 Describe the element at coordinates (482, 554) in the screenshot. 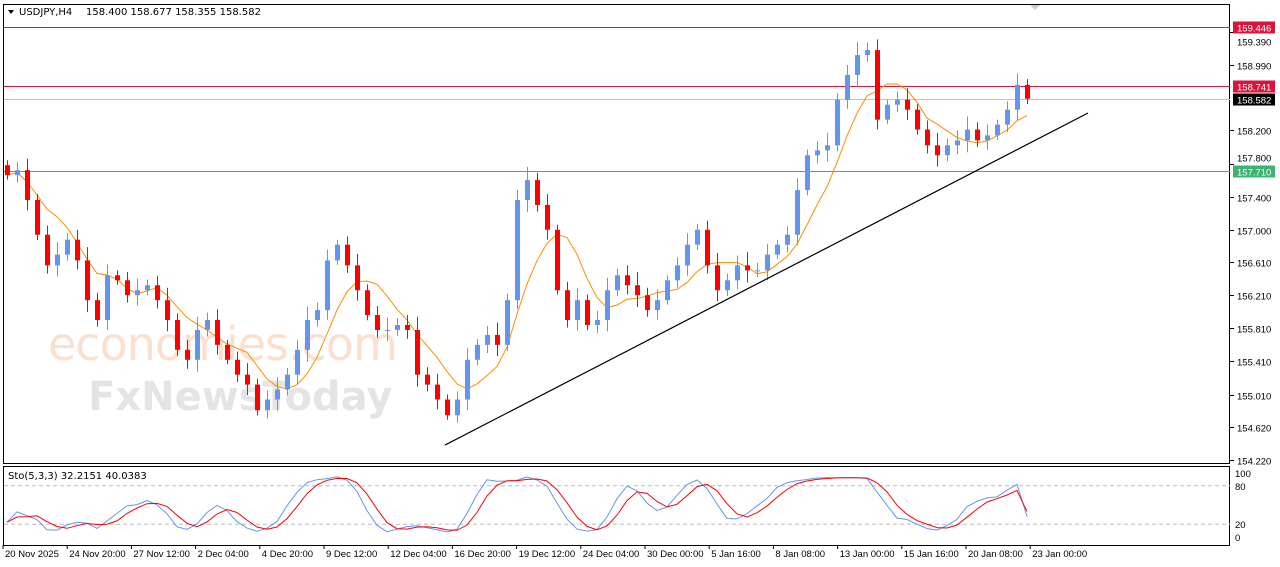

I see `time-tick-label: 16 Dec 20:00` at that location.